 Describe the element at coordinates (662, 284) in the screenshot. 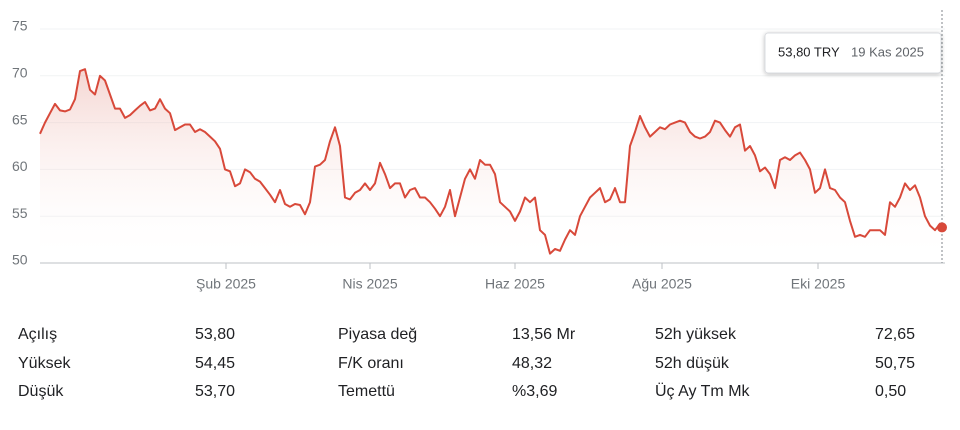

I see `x-tick-label: Ağu 2025` at that location.